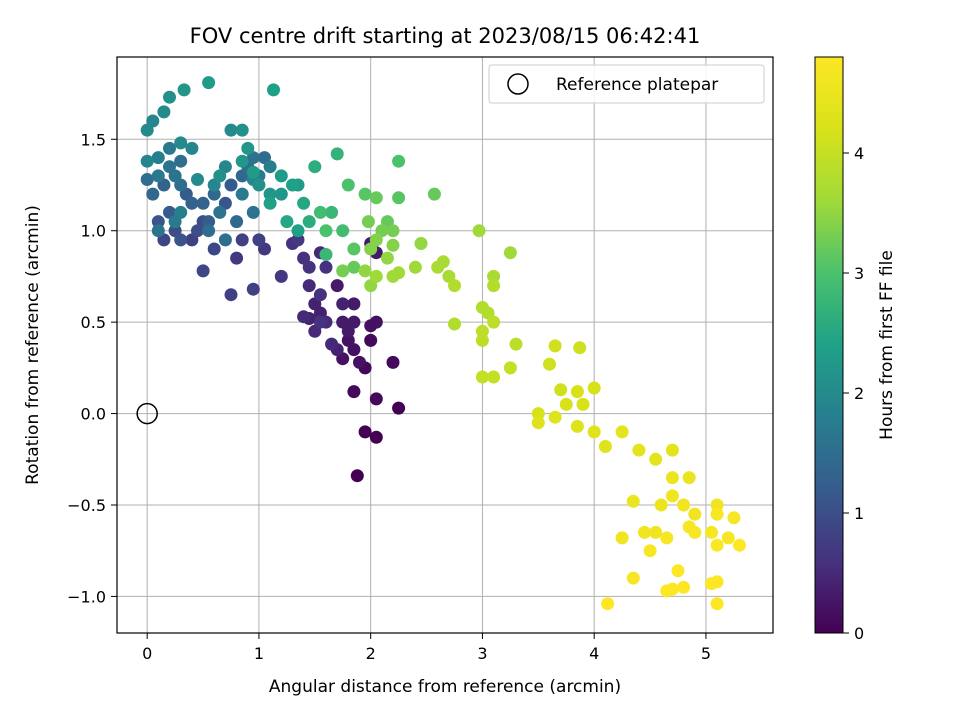  I want to click on colorbar-tick-label: 2, so click(859, 393).